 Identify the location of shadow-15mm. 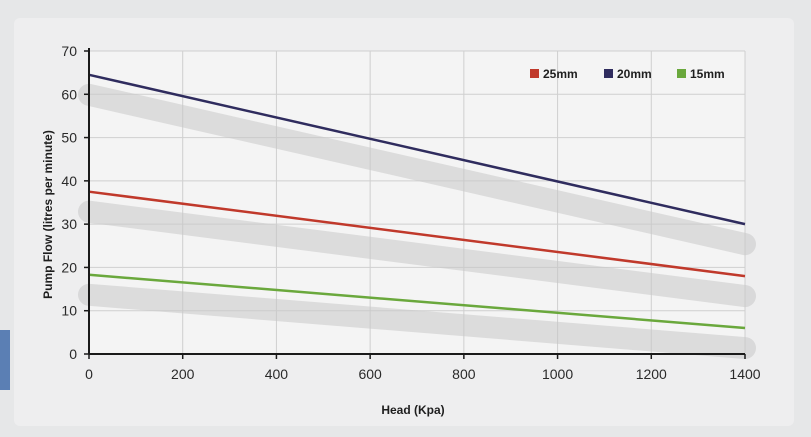
(417, 321).